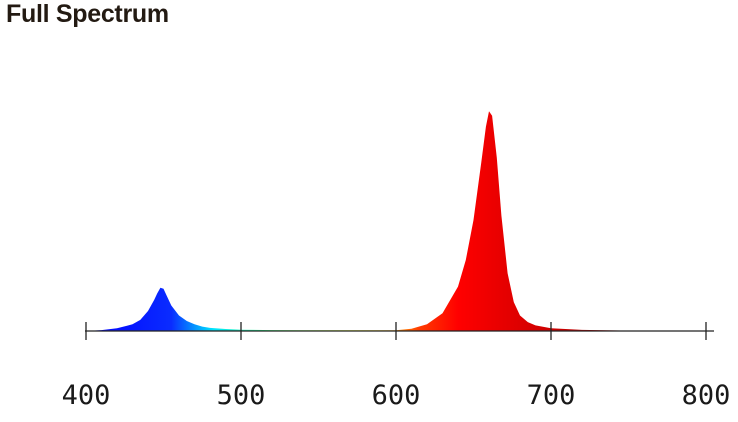  Describe the element at coordinates (87, 14) in the screenshot. I see `chart-title: Full Spectrum` at that location.